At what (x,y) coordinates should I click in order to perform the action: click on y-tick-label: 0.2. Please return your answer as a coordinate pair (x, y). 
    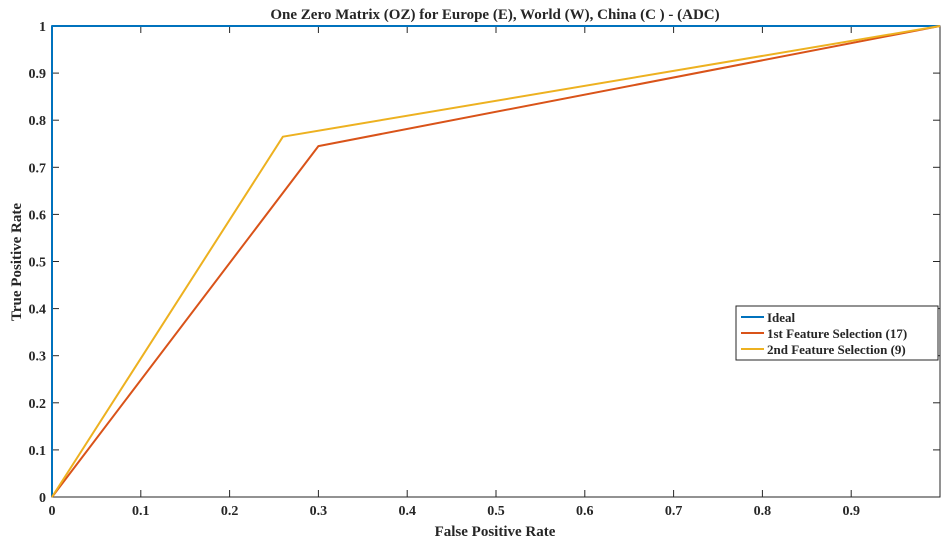
    Looking at the image, I should click on (38, 404).